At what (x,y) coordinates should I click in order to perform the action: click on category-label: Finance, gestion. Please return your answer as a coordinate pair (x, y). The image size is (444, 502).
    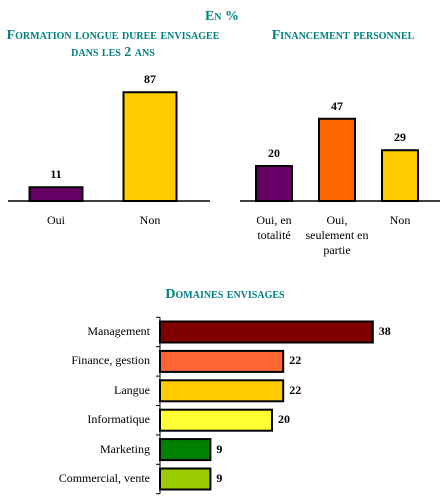
    Looking at the image, I should click on (110, 360).